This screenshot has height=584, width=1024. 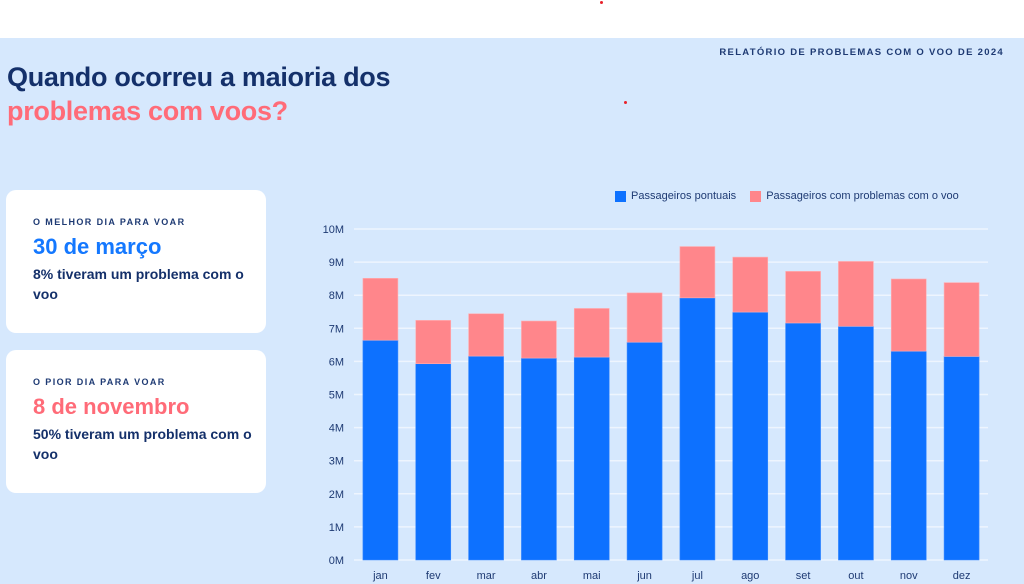 What do you see at coordinates (908, 455) in the screenshot?
I see `bar-on-time-nov` at bounding box center [908, 455].